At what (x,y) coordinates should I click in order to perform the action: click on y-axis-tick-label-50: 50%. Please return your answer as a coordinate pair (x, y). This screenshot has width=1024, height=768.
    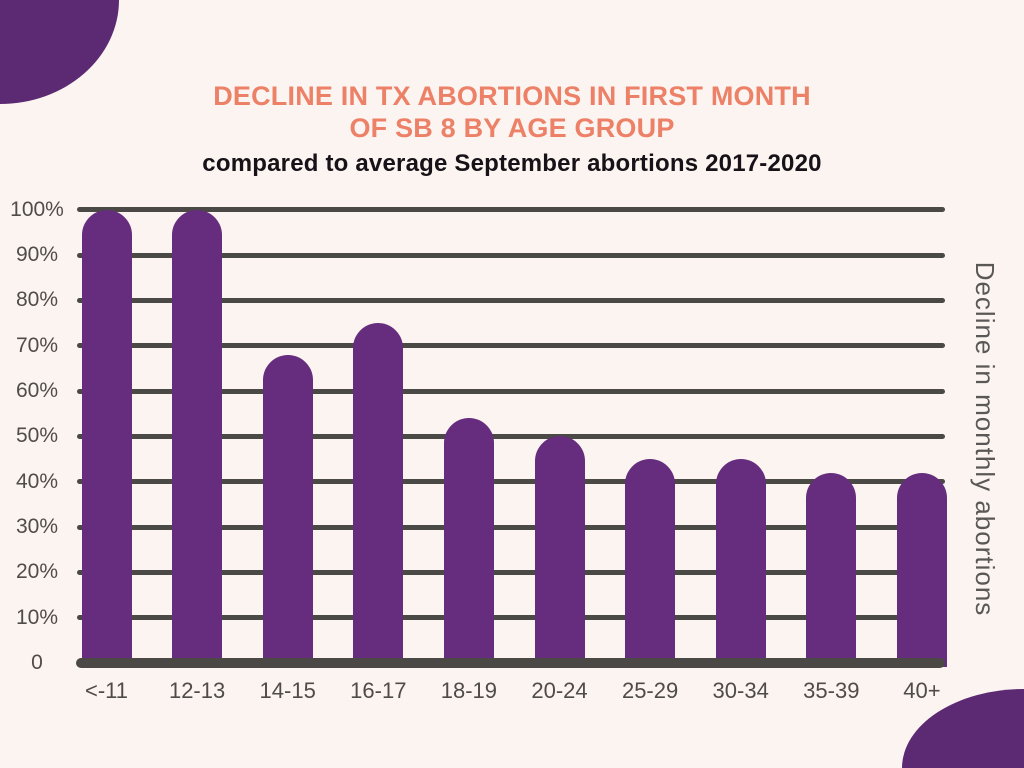
    Looking at the image, I should click on (37, 436).